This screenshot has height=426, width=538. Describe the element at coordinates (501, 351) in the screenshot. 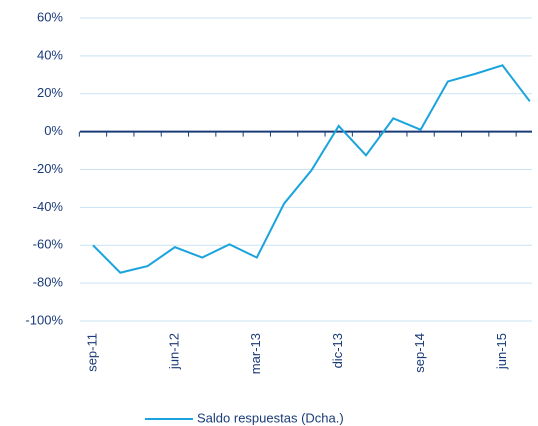

I see `x-tick-label: jun-15` at that location.